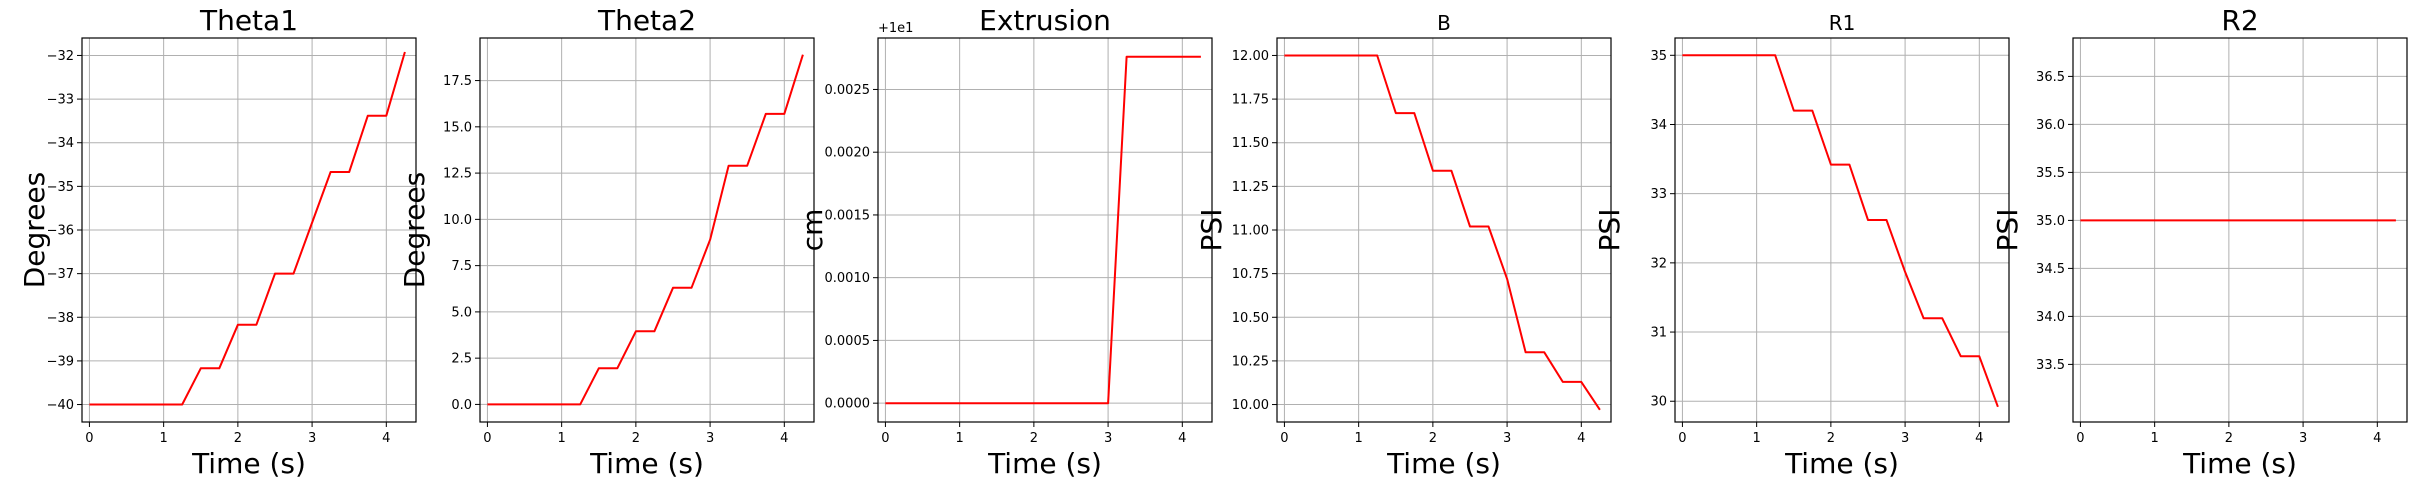  Describe the element at coordinates (60, 231) in the screenshot. I see `y-tick-label: −36` at that location.